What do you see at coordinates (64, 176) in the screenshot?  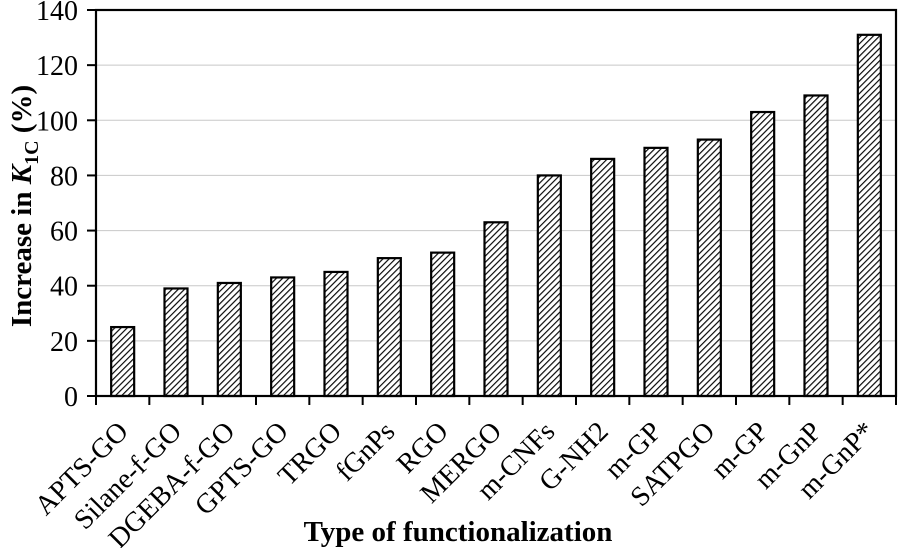 I see `y-tick-label: 80` at bounding box center [64, 176].